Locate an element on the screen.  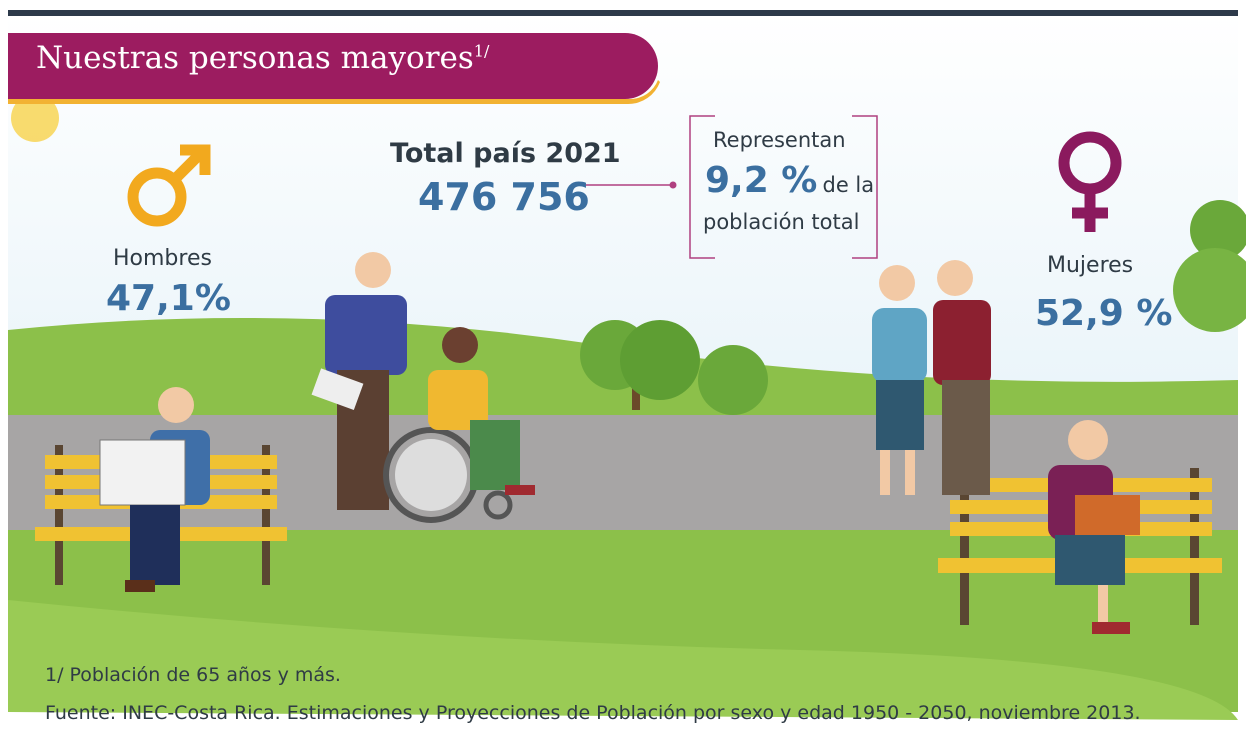
title-wrap: Nuestras personas mayores1/ is located at coordinates (262, 58).